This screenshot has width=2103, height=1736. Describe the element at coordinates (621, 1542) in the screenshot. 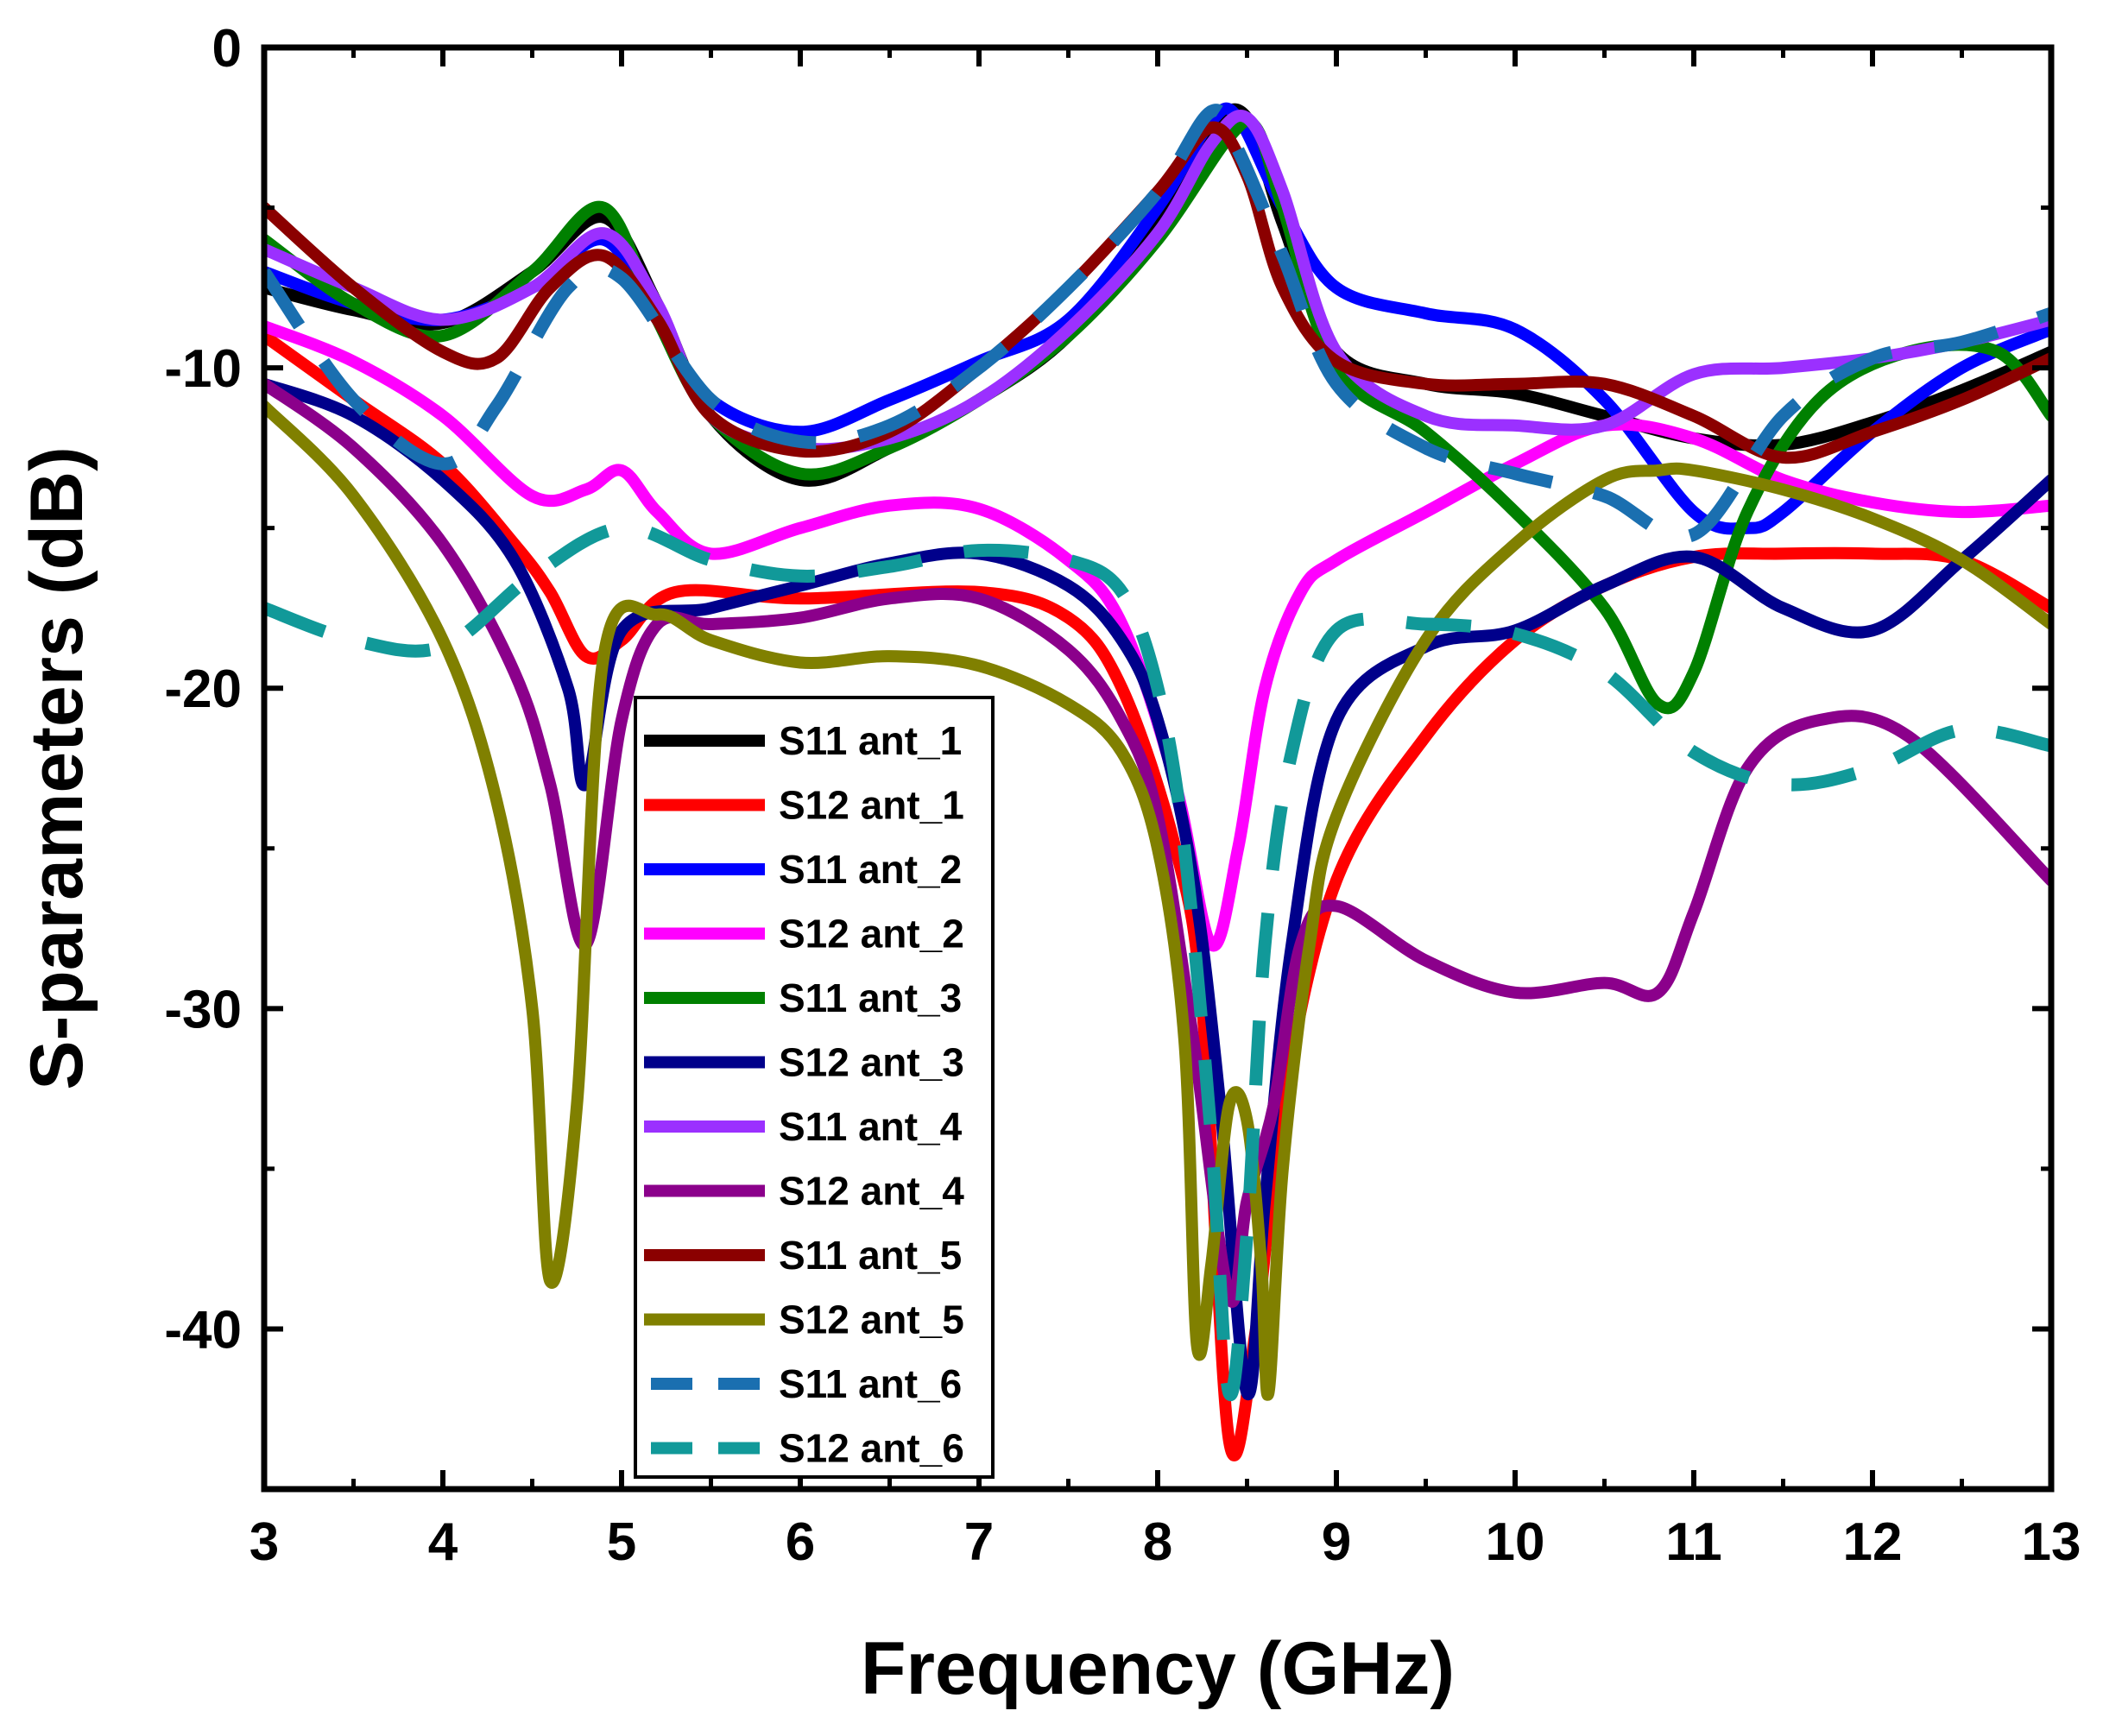

I see `x-tick-label: 5` at that location.